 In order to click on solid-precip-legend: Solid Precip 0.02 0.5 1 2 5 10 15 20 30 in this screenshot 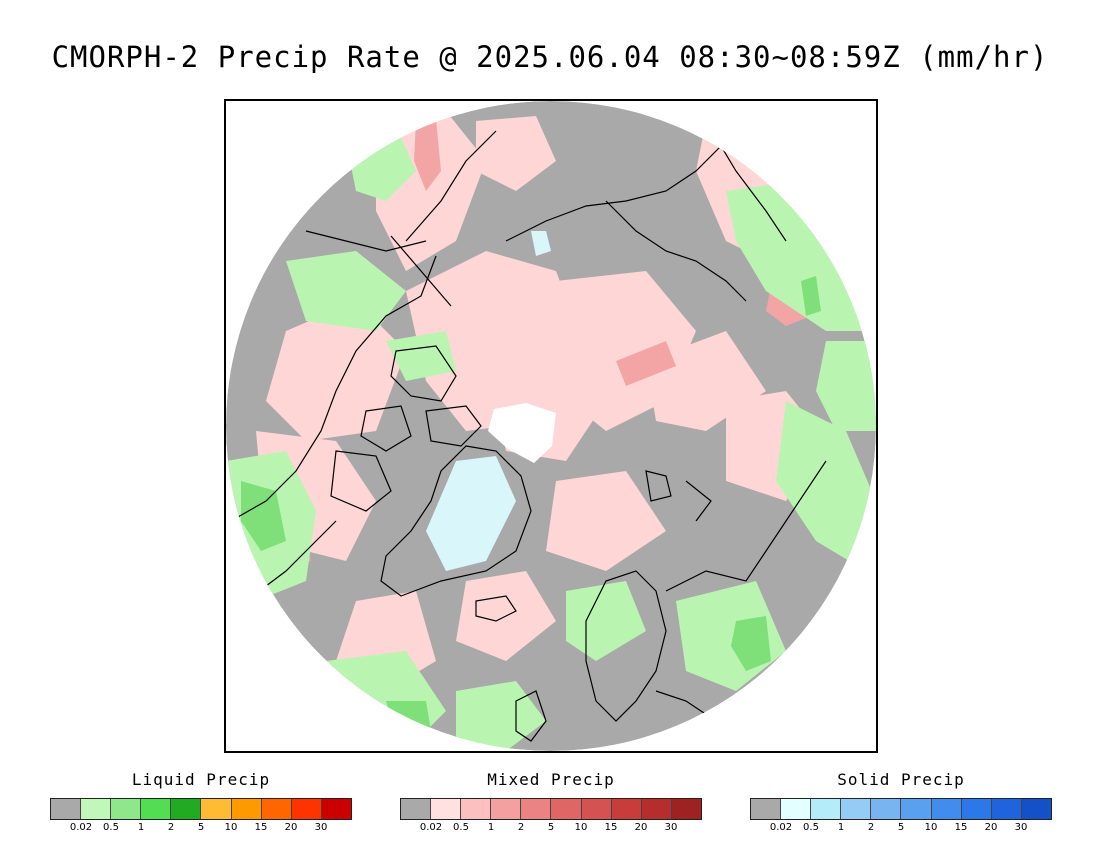, I will do `click(901, 803)`.